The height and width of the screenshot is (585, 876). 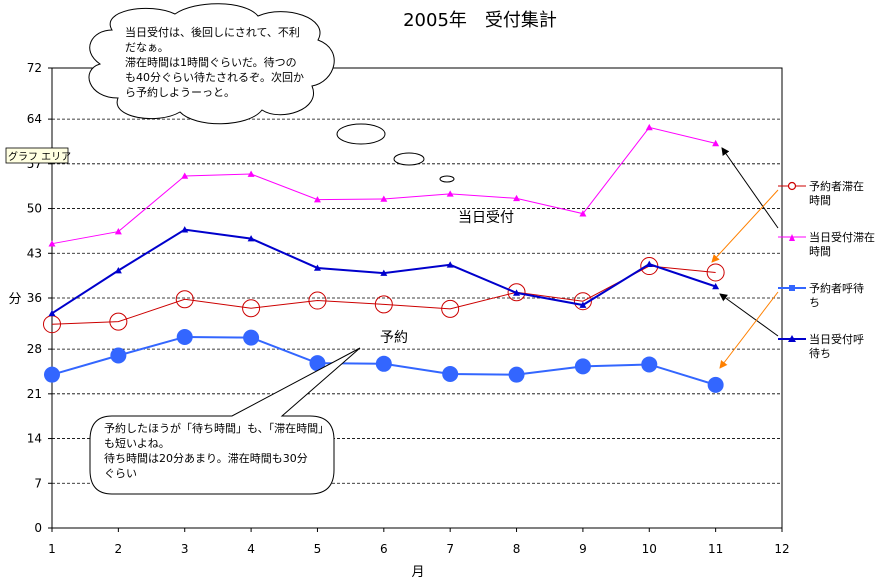 I want to click on y-tick-label: 64, so click(x=34, y=119).